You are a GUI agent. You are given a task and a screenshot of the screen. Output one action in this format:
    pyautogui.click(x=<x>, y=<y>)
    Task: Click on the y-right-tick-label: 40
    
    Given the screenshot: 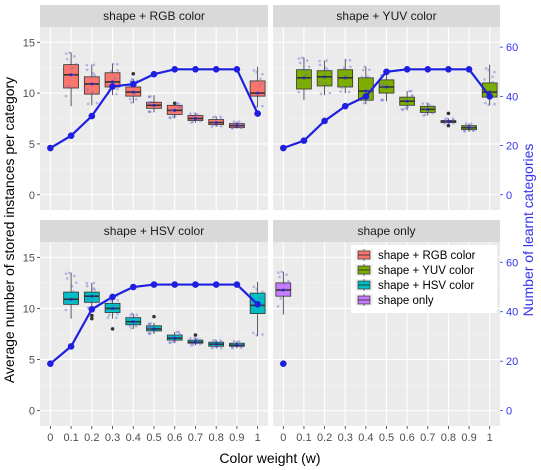 What is the action you would take?
    pyautogui.click(x=512, y=97)
    